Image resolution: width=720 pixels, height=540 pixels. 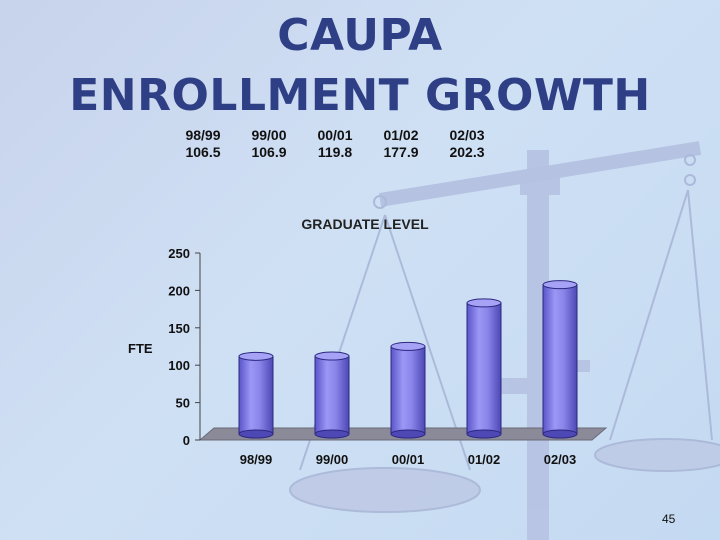 I want to click on y-tick-label: 0, so click(x=186, y=440).